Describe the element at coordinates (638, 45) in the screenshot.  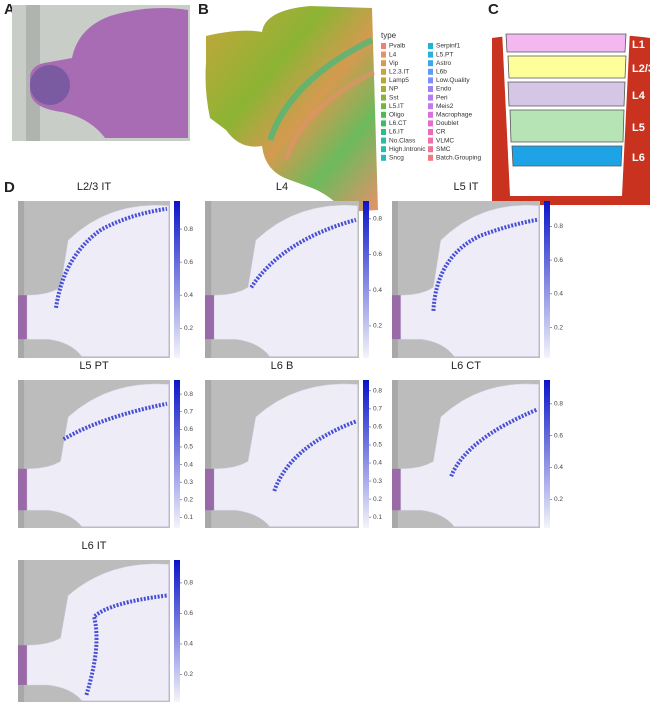
I see `layer-label: L1` at that location.